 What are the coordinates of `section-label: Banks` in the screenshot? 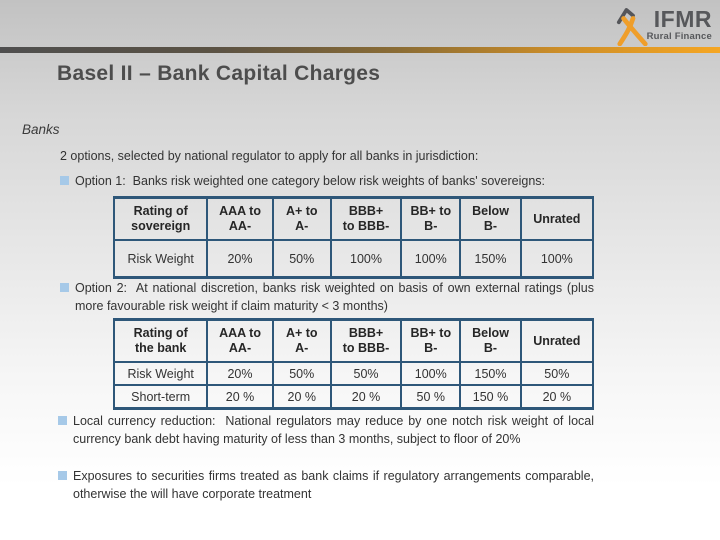 It's located at (41, 129).